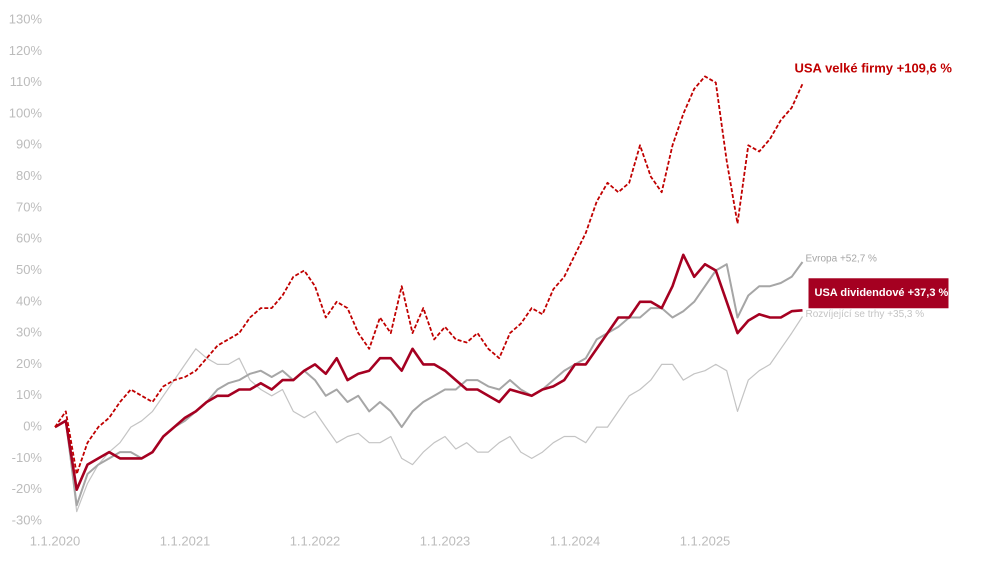 The height and width of the screenshot is (562, 1000). Describe the element at coordinates (705, 540) in the screenshot. I see `x-tick-label: 1.1.2025` at that location.